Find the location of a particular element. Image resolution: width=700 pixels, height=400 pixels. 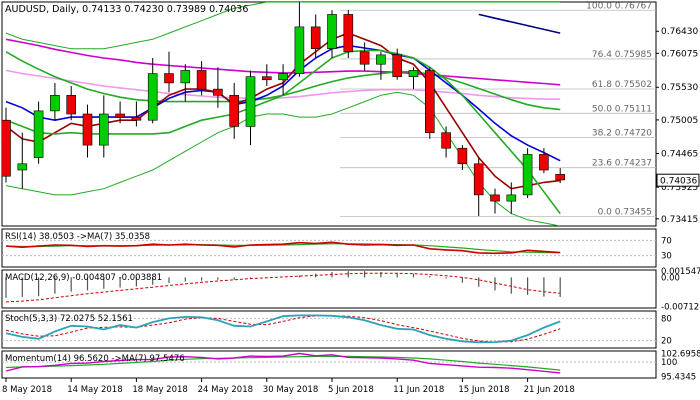

current-price-label: 0.74036 is located at coordinates (678, 182).